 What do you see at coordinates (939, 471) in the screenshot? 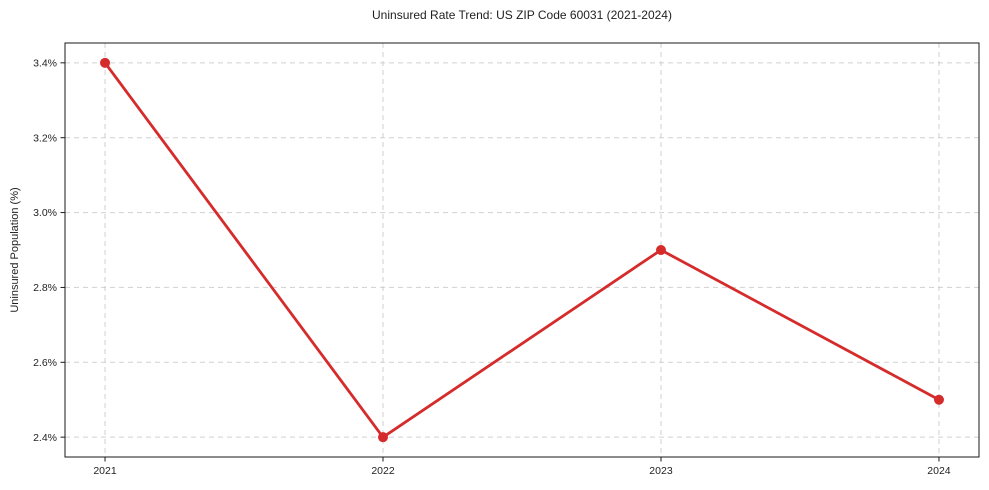
I see `x-tick-label: 2024` at bounding box center [939, 471].